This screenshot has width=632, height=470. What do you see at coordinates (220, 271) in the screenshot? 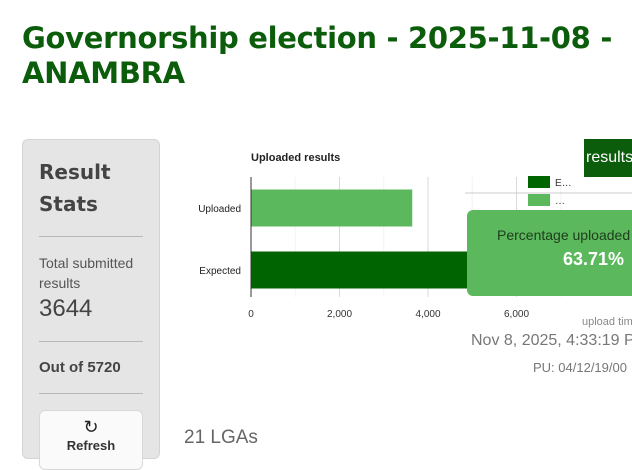
I see `category-label: Expected` at bounding box center [220, 271].